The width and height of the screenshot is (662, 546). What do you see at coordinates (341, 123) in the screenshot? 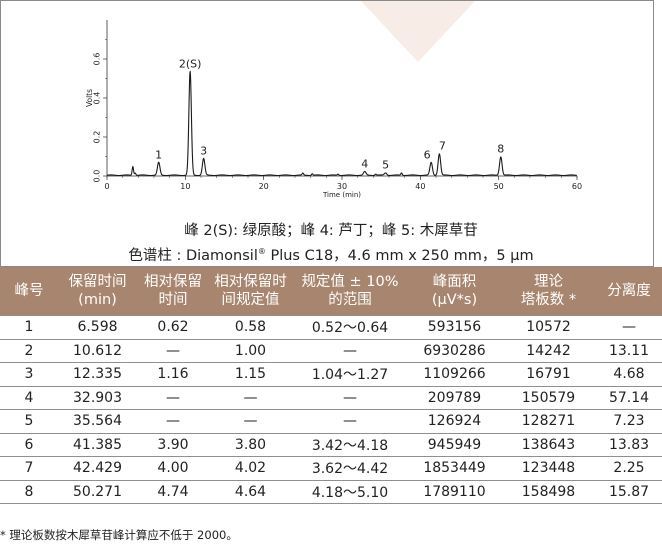
I see `chromatogram-trace` at bounding box center [341, 123].